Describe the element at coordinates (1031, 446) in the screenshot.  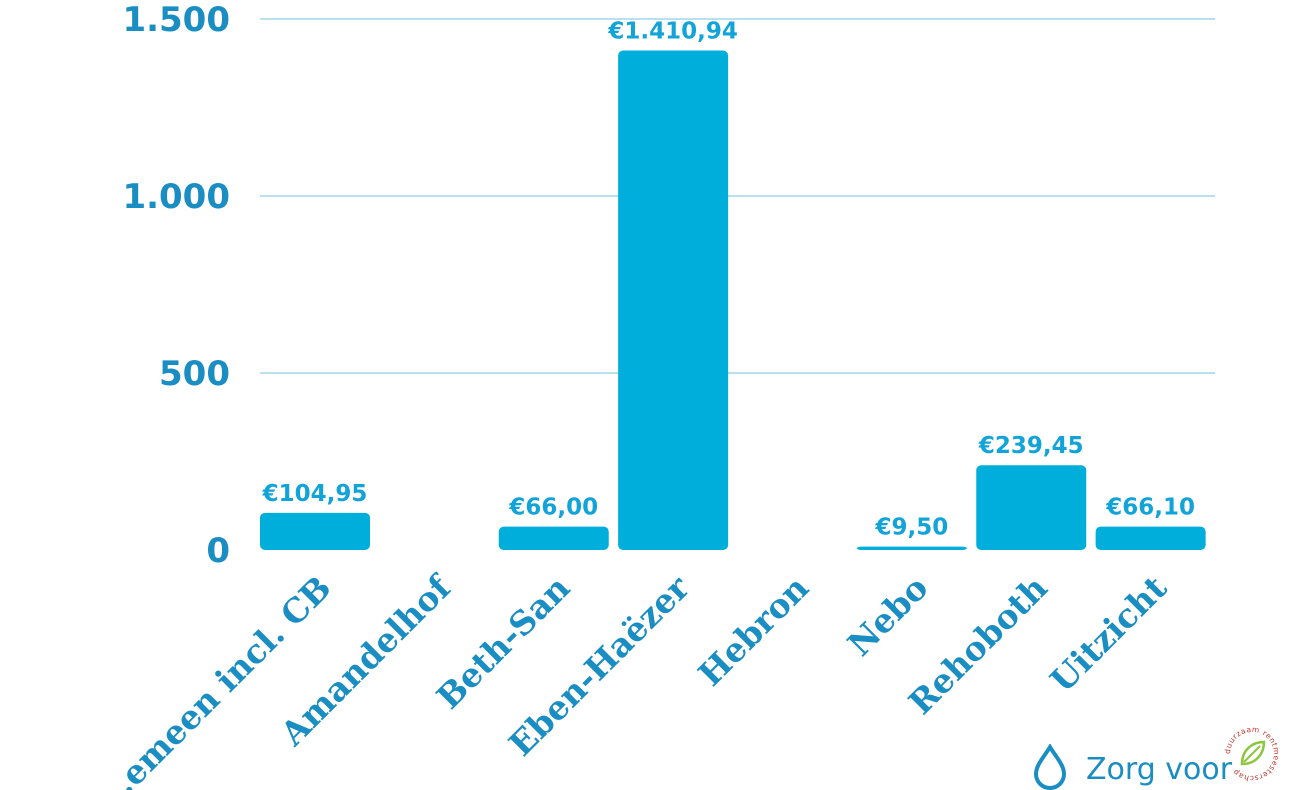
I see `value-label: €239,45` at that location.